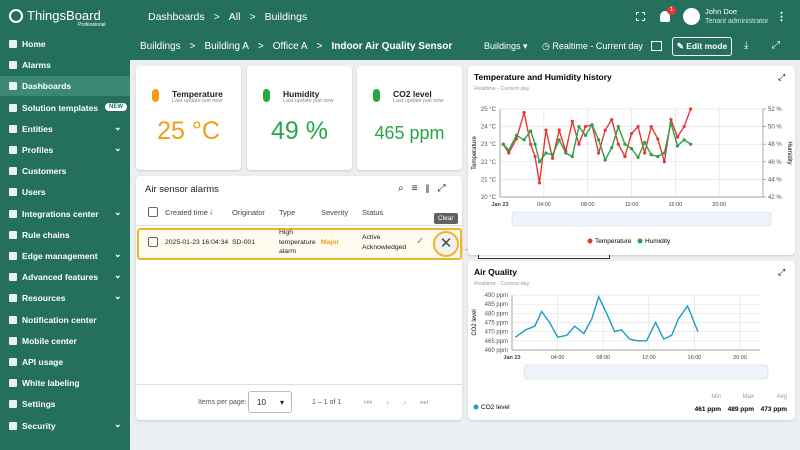 The height and width of the screenshot is (450, 800). What do you see at coordinates (38, 150) in the screenshot?
I see `nav-label: Profiles` at bounding box center [38, 150].